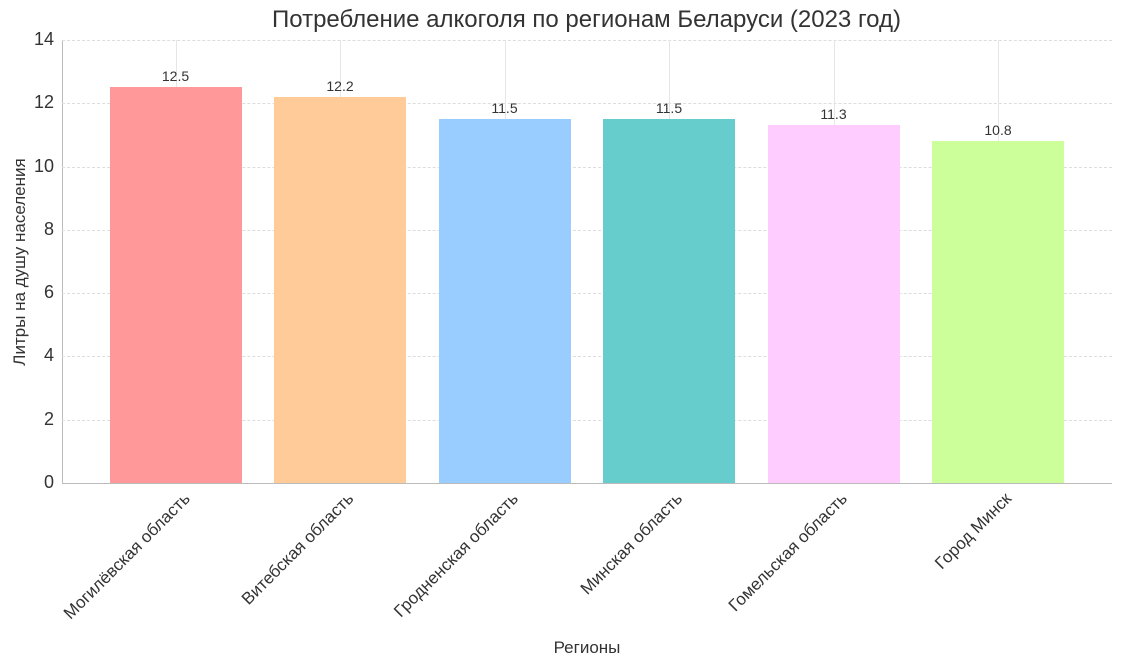  What do you see at coordinates (587, 483) in the screenshot?
I see `x-axis-line` at bounding box center [587, 483].